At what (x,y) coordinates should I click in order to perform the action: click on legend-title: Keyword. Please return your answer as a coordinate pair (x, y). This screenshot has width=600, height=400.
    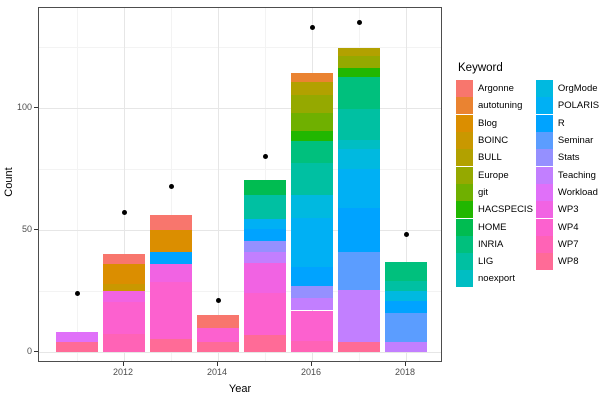
    Looking at the image, I should click on (480, 68).